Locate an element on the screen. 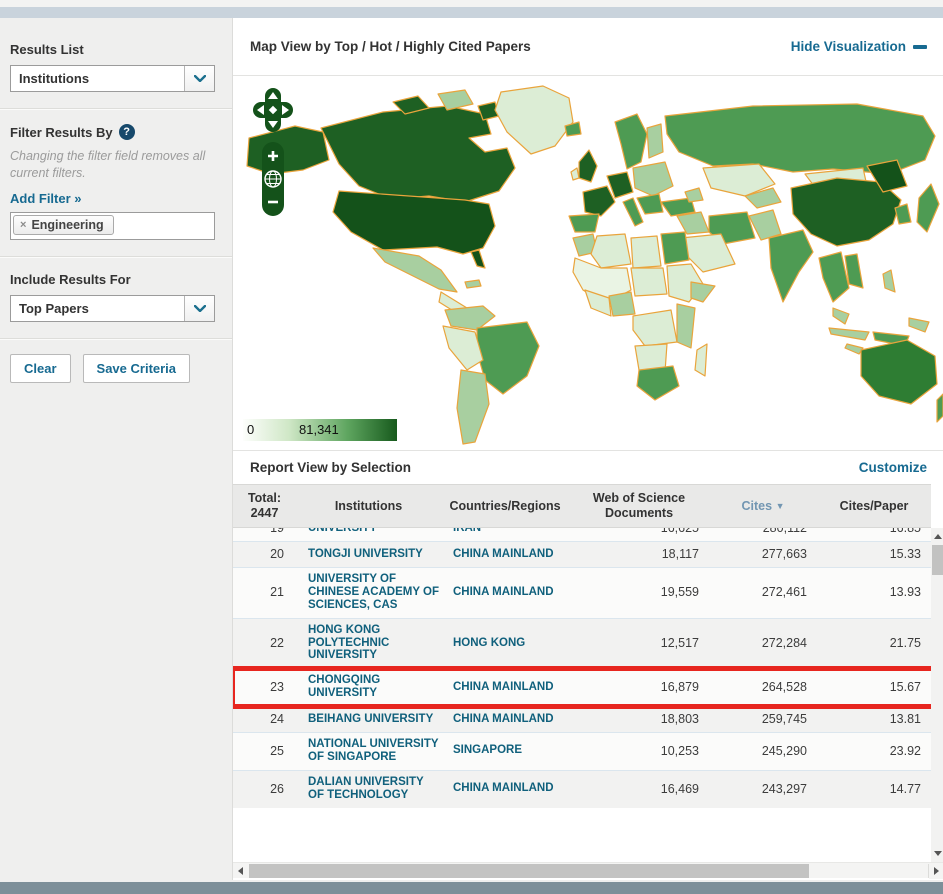 This screenshot has height=894, width=943. column-cites-sort: Cites ▼ is located at coordinates (763, 505).